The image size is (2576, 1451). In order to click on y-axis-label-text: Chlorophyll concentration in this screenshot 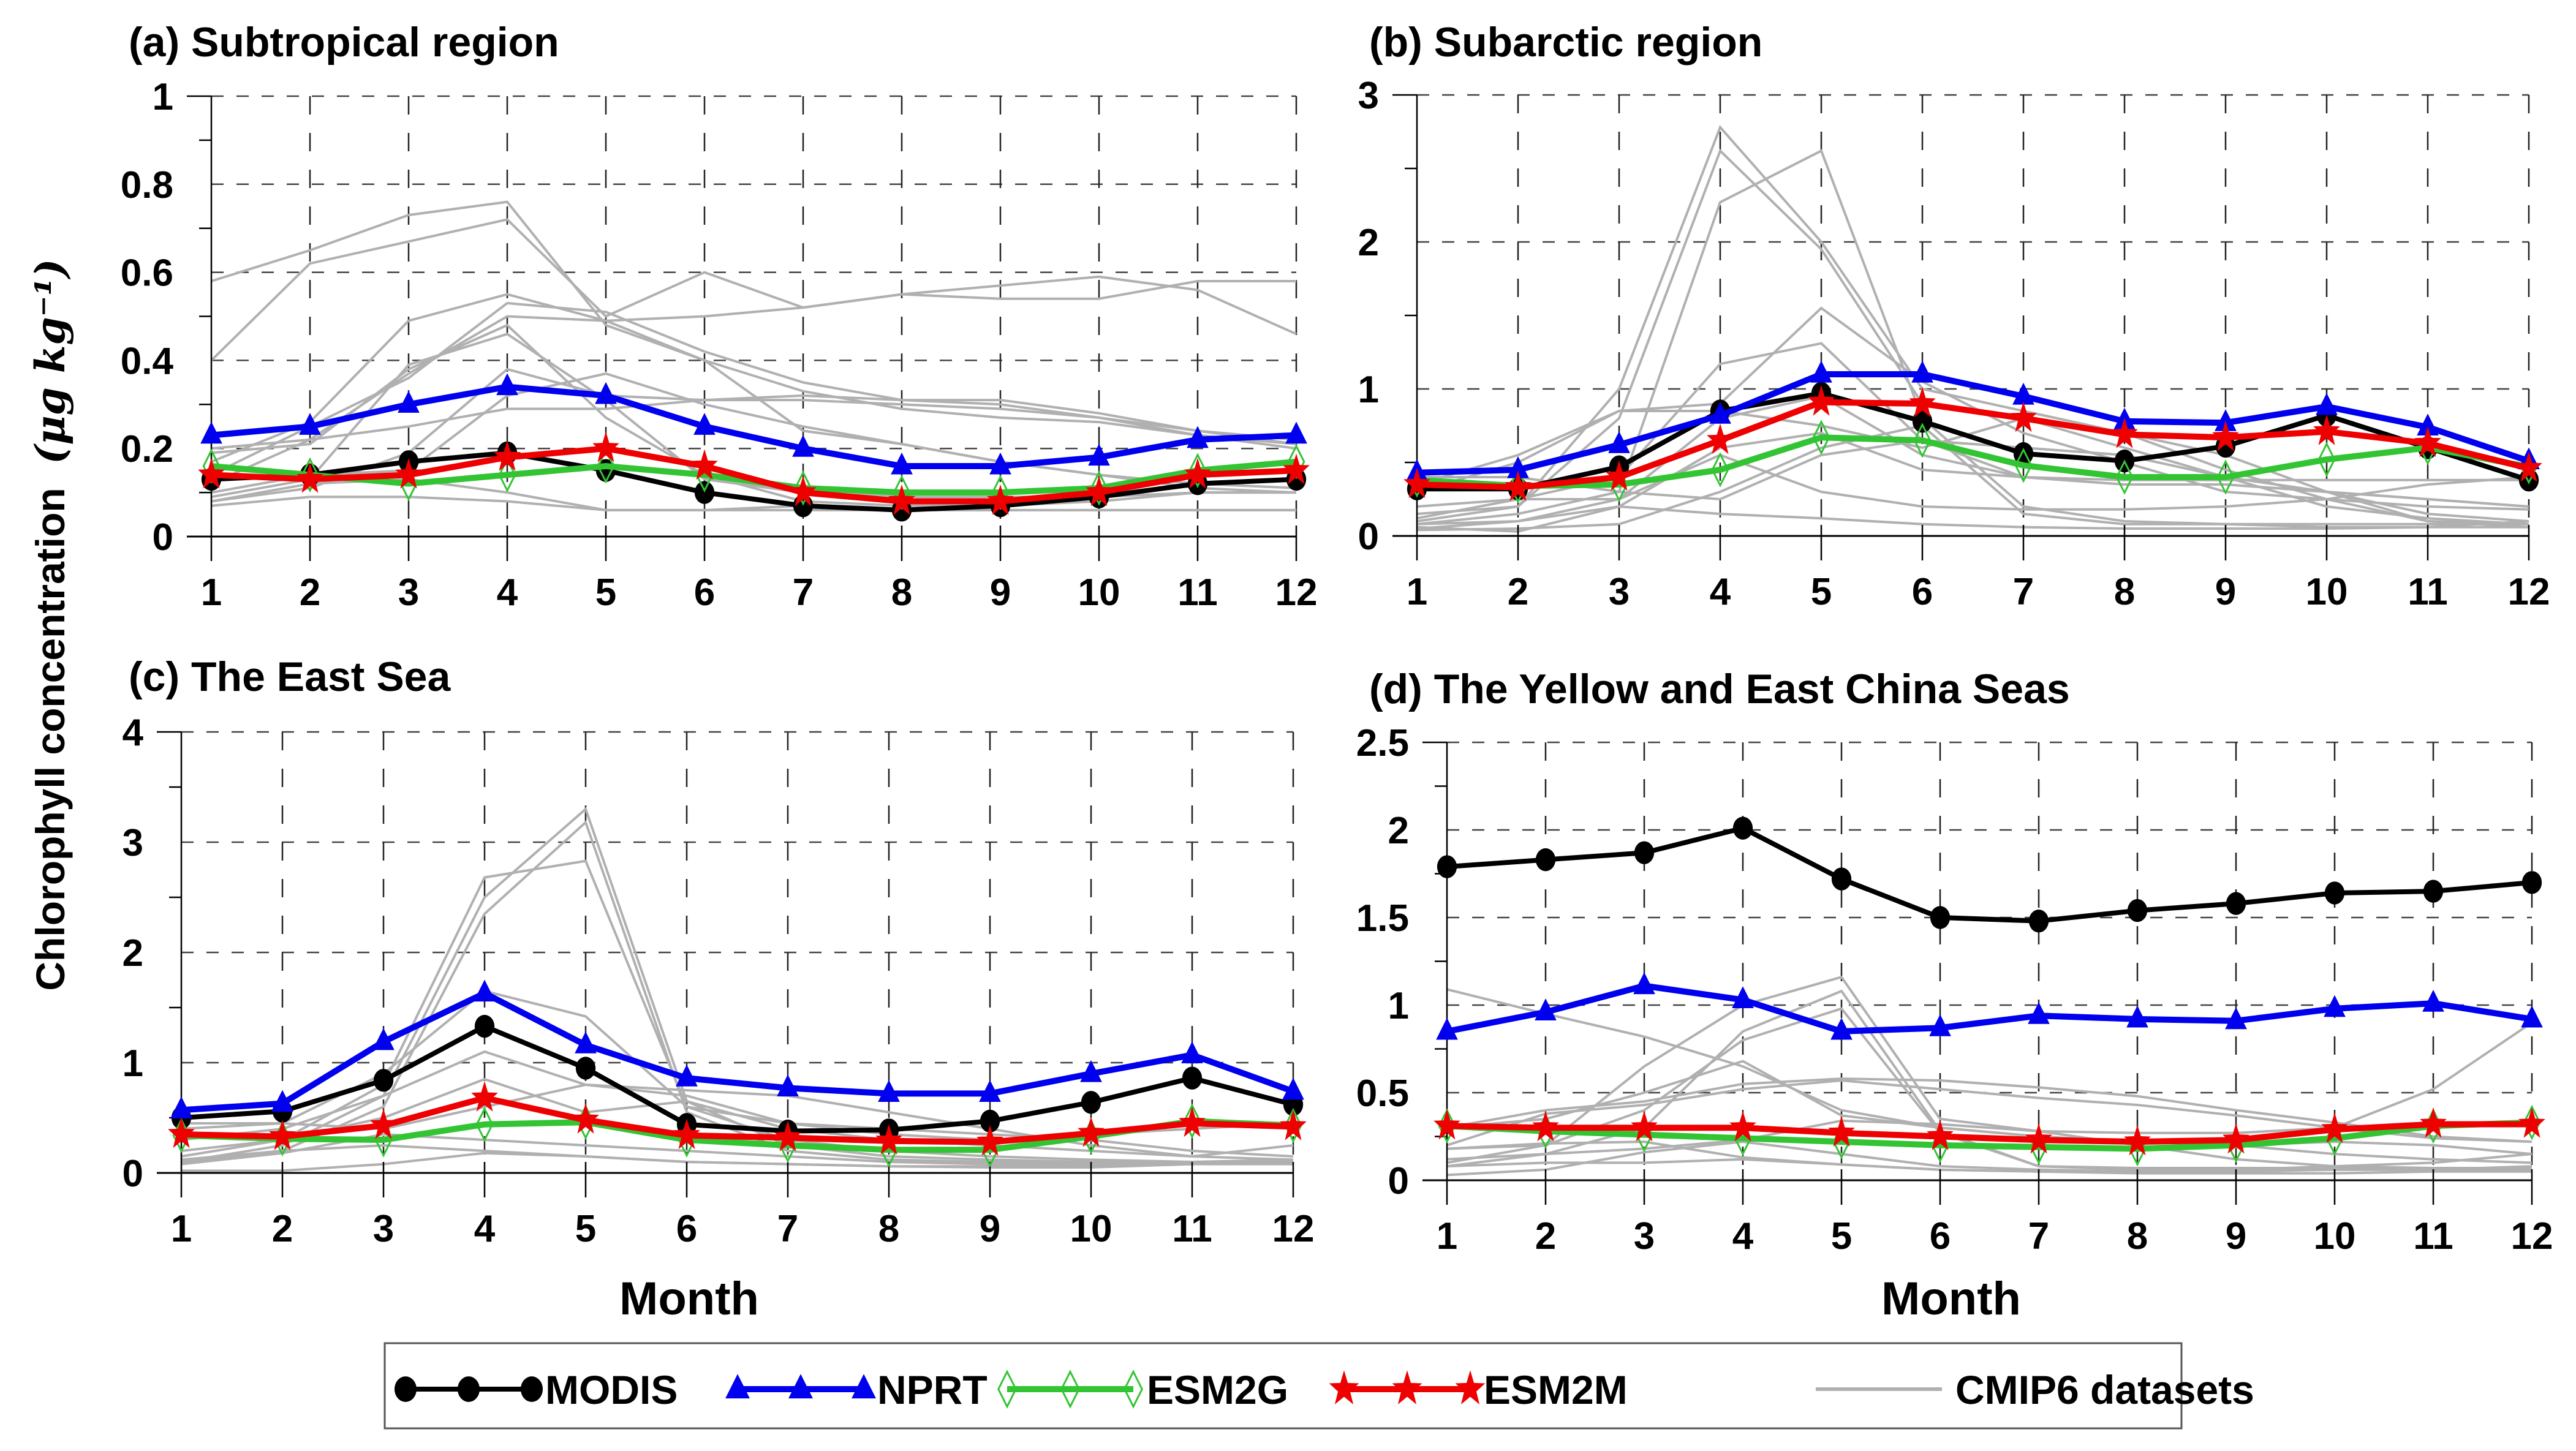, I will do `click(50, 739)`.